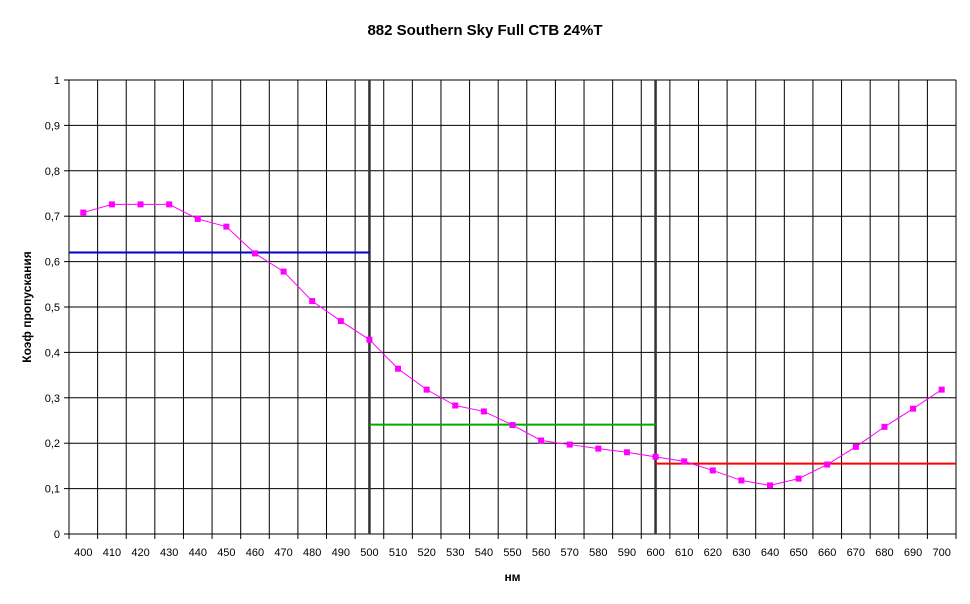 This screenshot has width=970, height=604. Describe the element at coordinates (52, 353) in the screenshot. I see `y-tick-label: 0,4` at that location.